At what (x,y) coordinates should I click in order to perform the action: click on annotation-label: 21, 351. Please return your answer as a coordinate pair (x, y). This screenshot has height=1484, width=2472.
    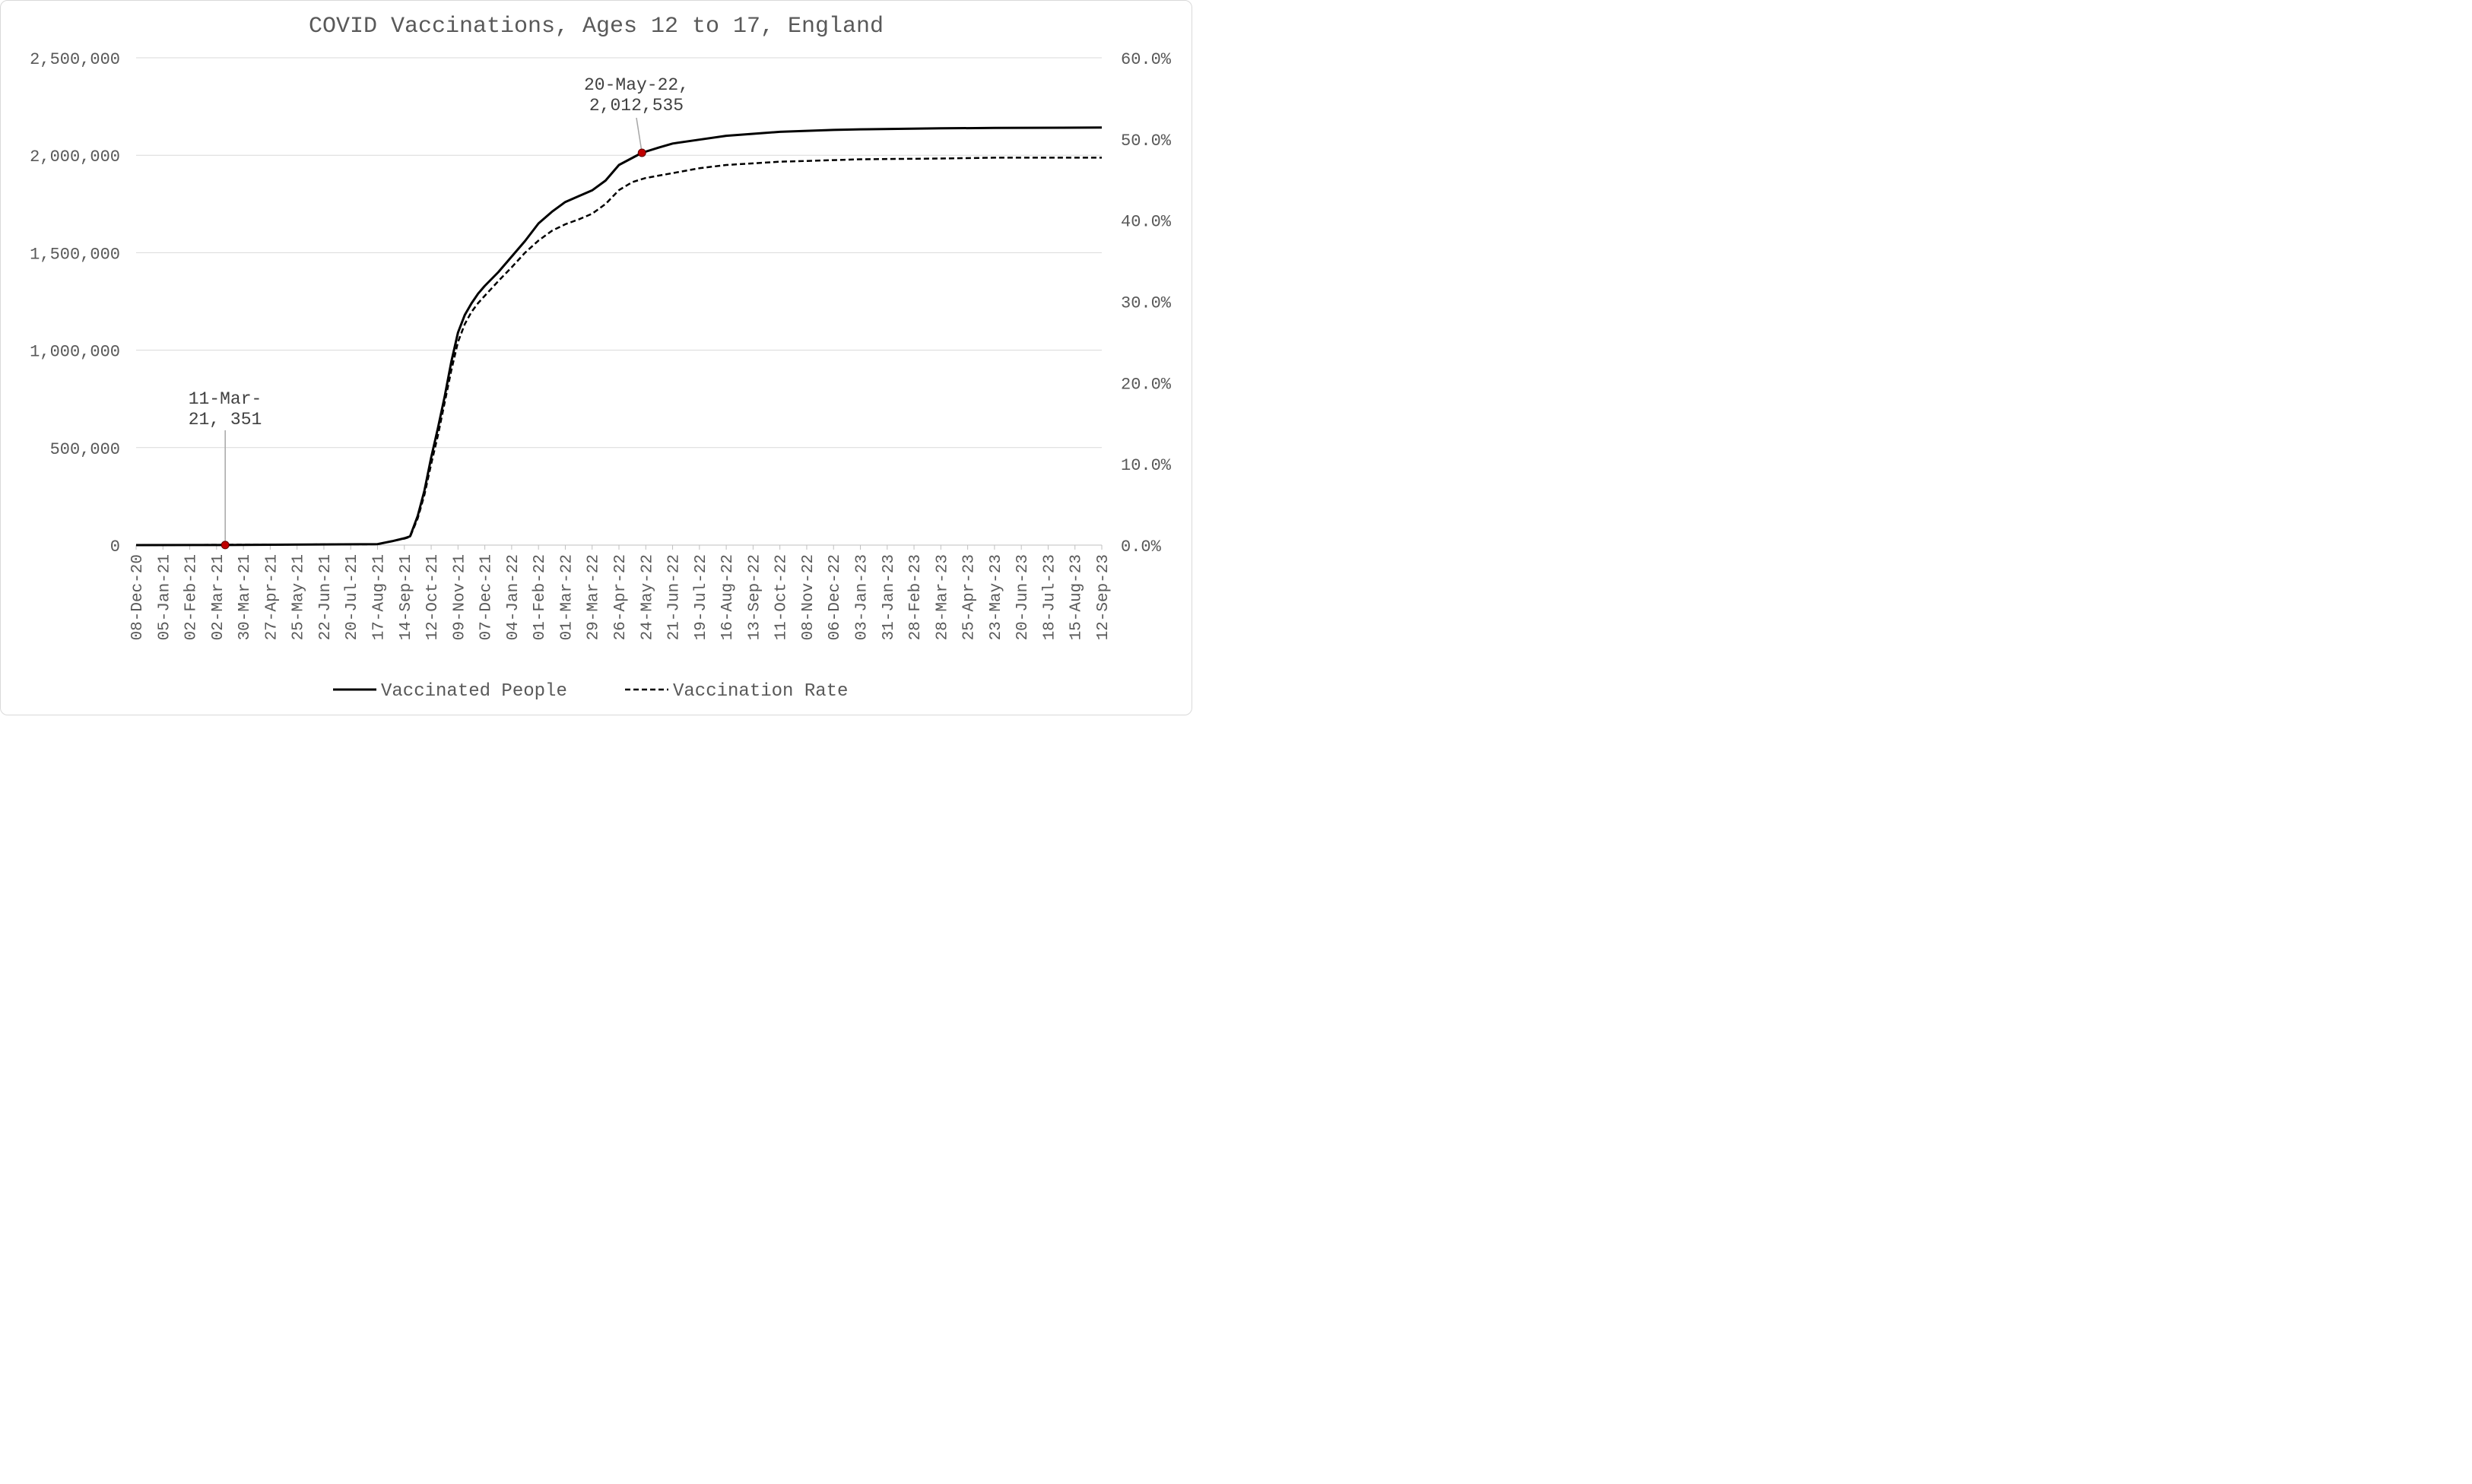
    Looking at the image, I should click on (225, 420).